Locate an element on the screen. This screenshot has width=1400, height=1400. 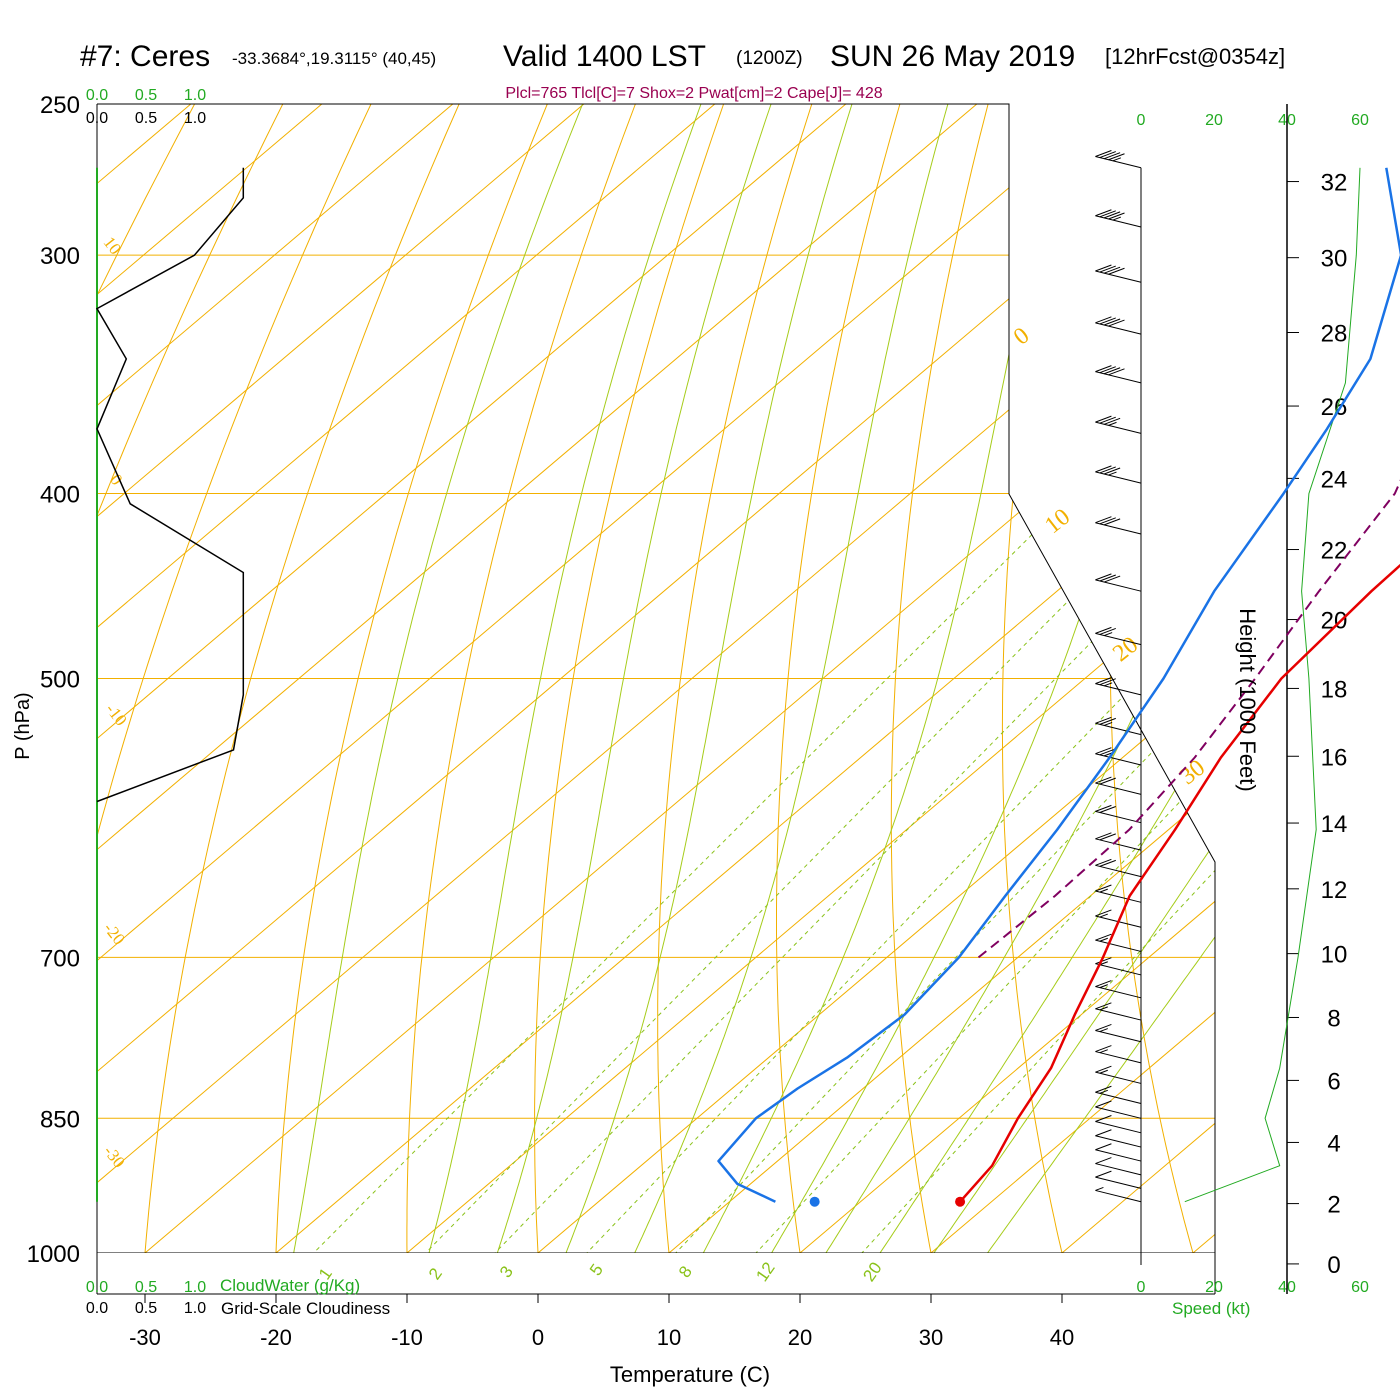
bottom-strip is located at coordinates (656, 1273).